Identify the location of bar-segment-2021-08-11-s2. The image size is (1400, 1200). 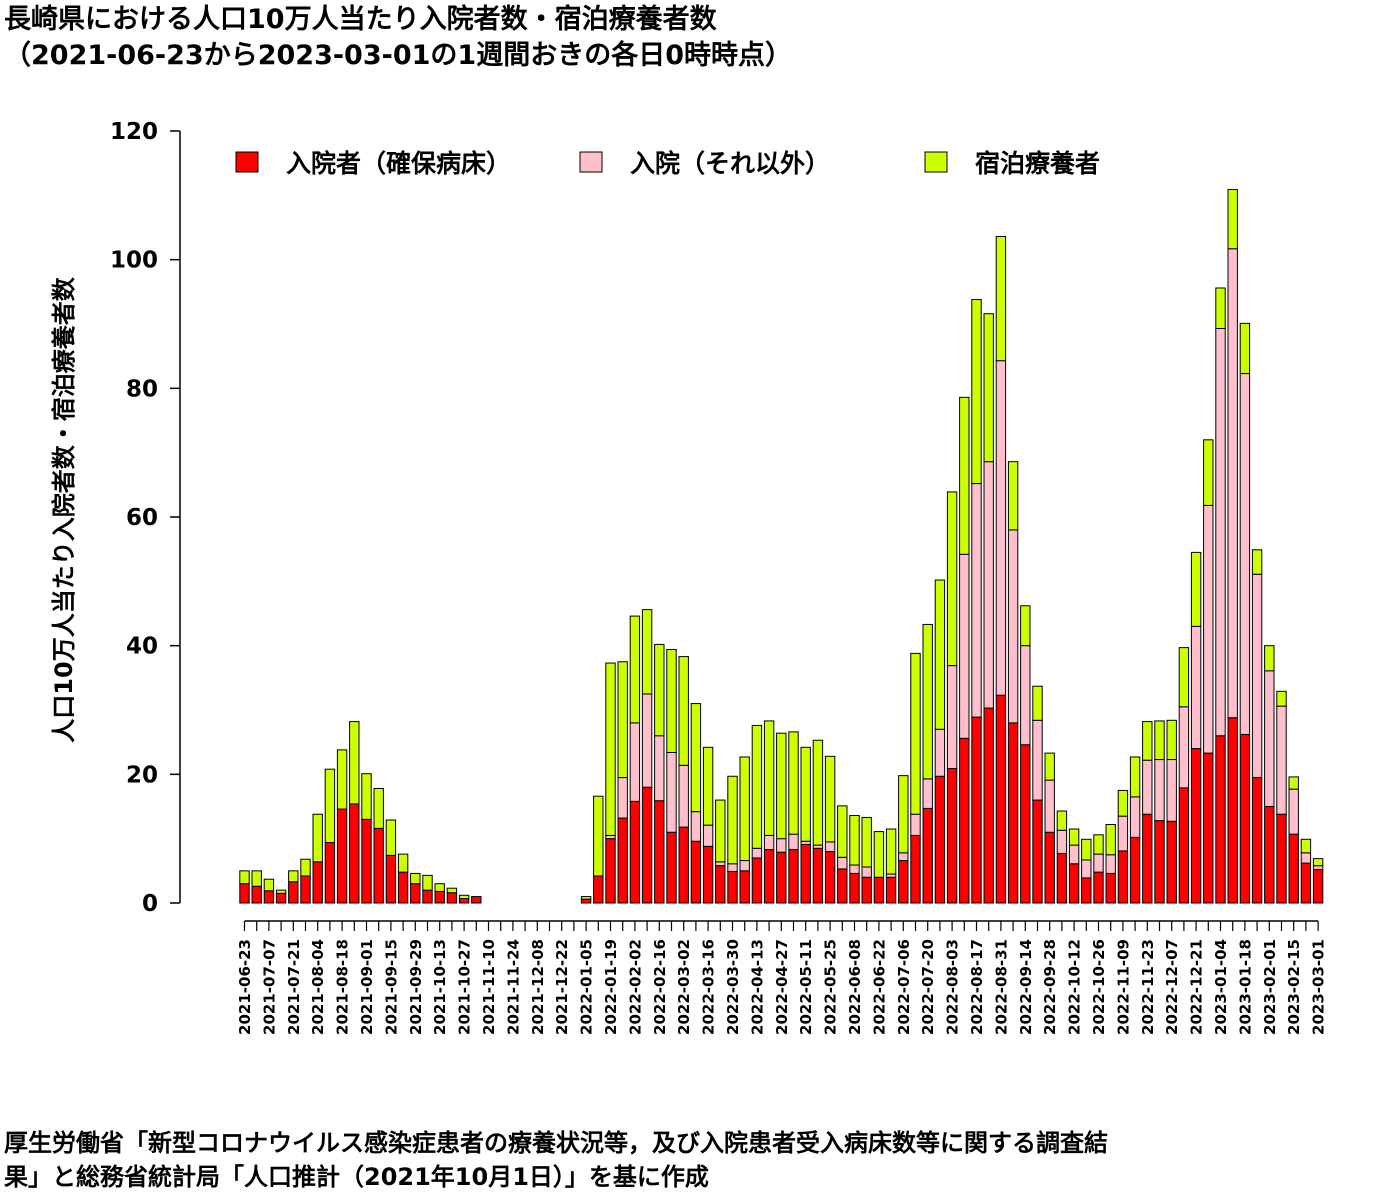
(330, 806).